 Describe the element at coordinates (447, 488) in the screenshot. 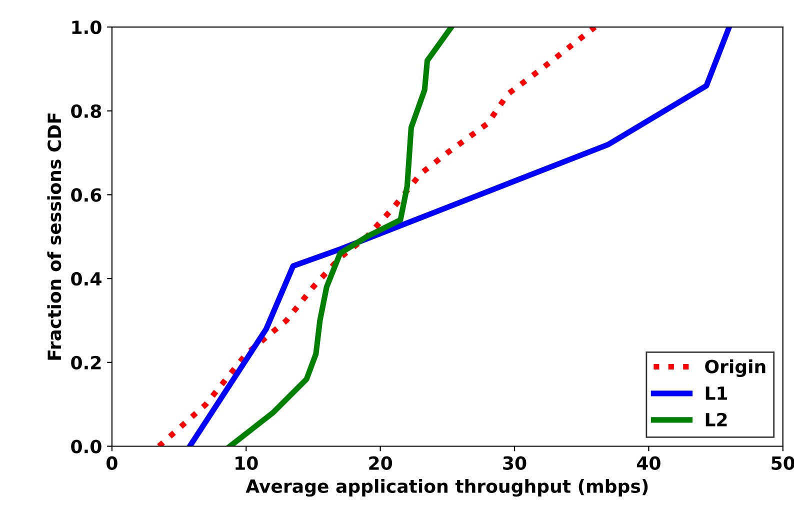

I see `x-axis-title: Average application throughput (mbps)` at that location.